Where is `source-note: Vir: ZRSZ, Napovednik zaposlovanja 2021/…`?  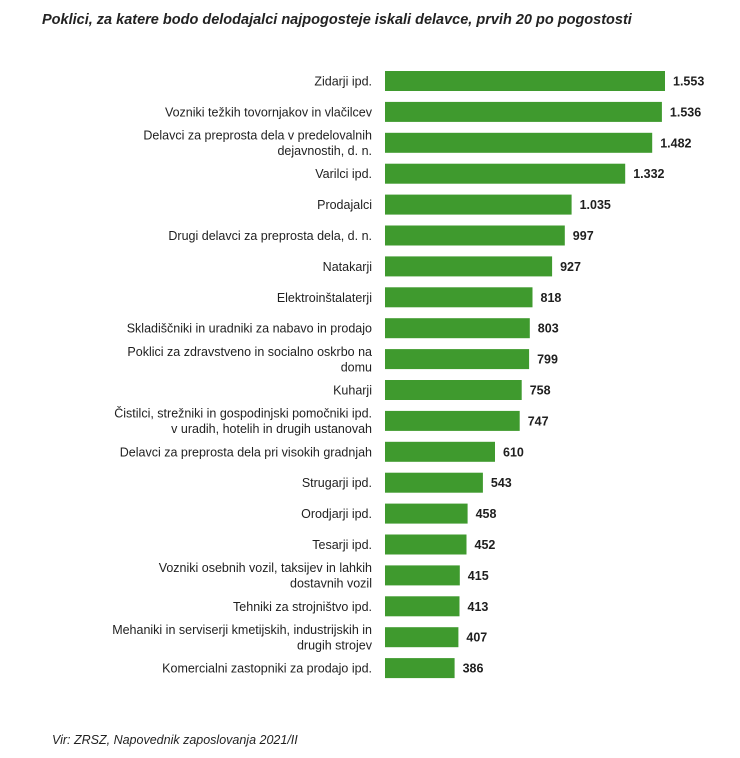
source-note: Vir: ZRSZ, Napovednik zaposlovanja 2021/… is located at coordinates (175, 740).